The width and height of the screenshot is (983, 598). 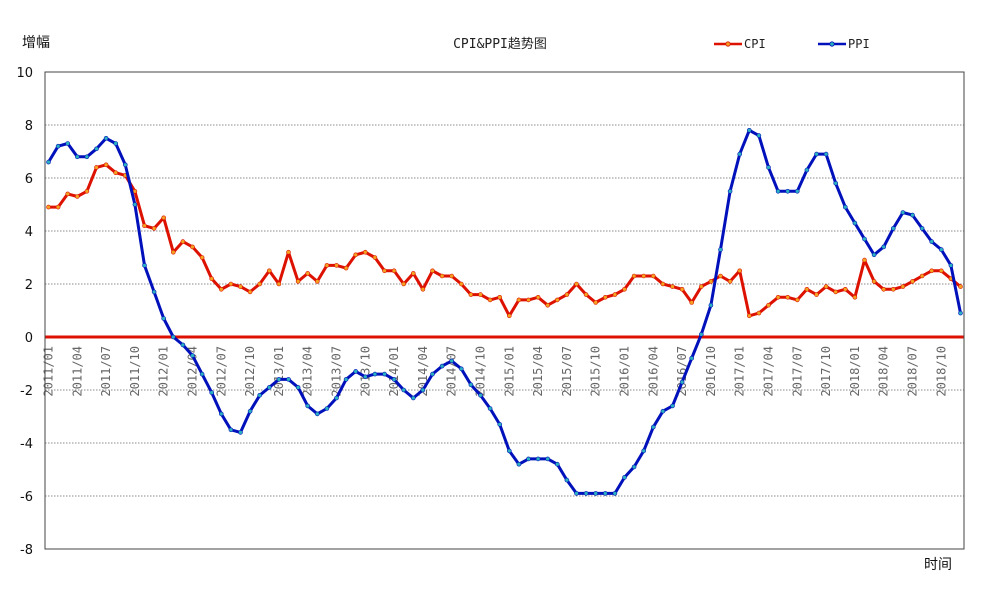 What do you see at coordinates (740, 371) in the screenshot?
I see `x-tick-label: 2017/01` at bounding box center [740, 371].